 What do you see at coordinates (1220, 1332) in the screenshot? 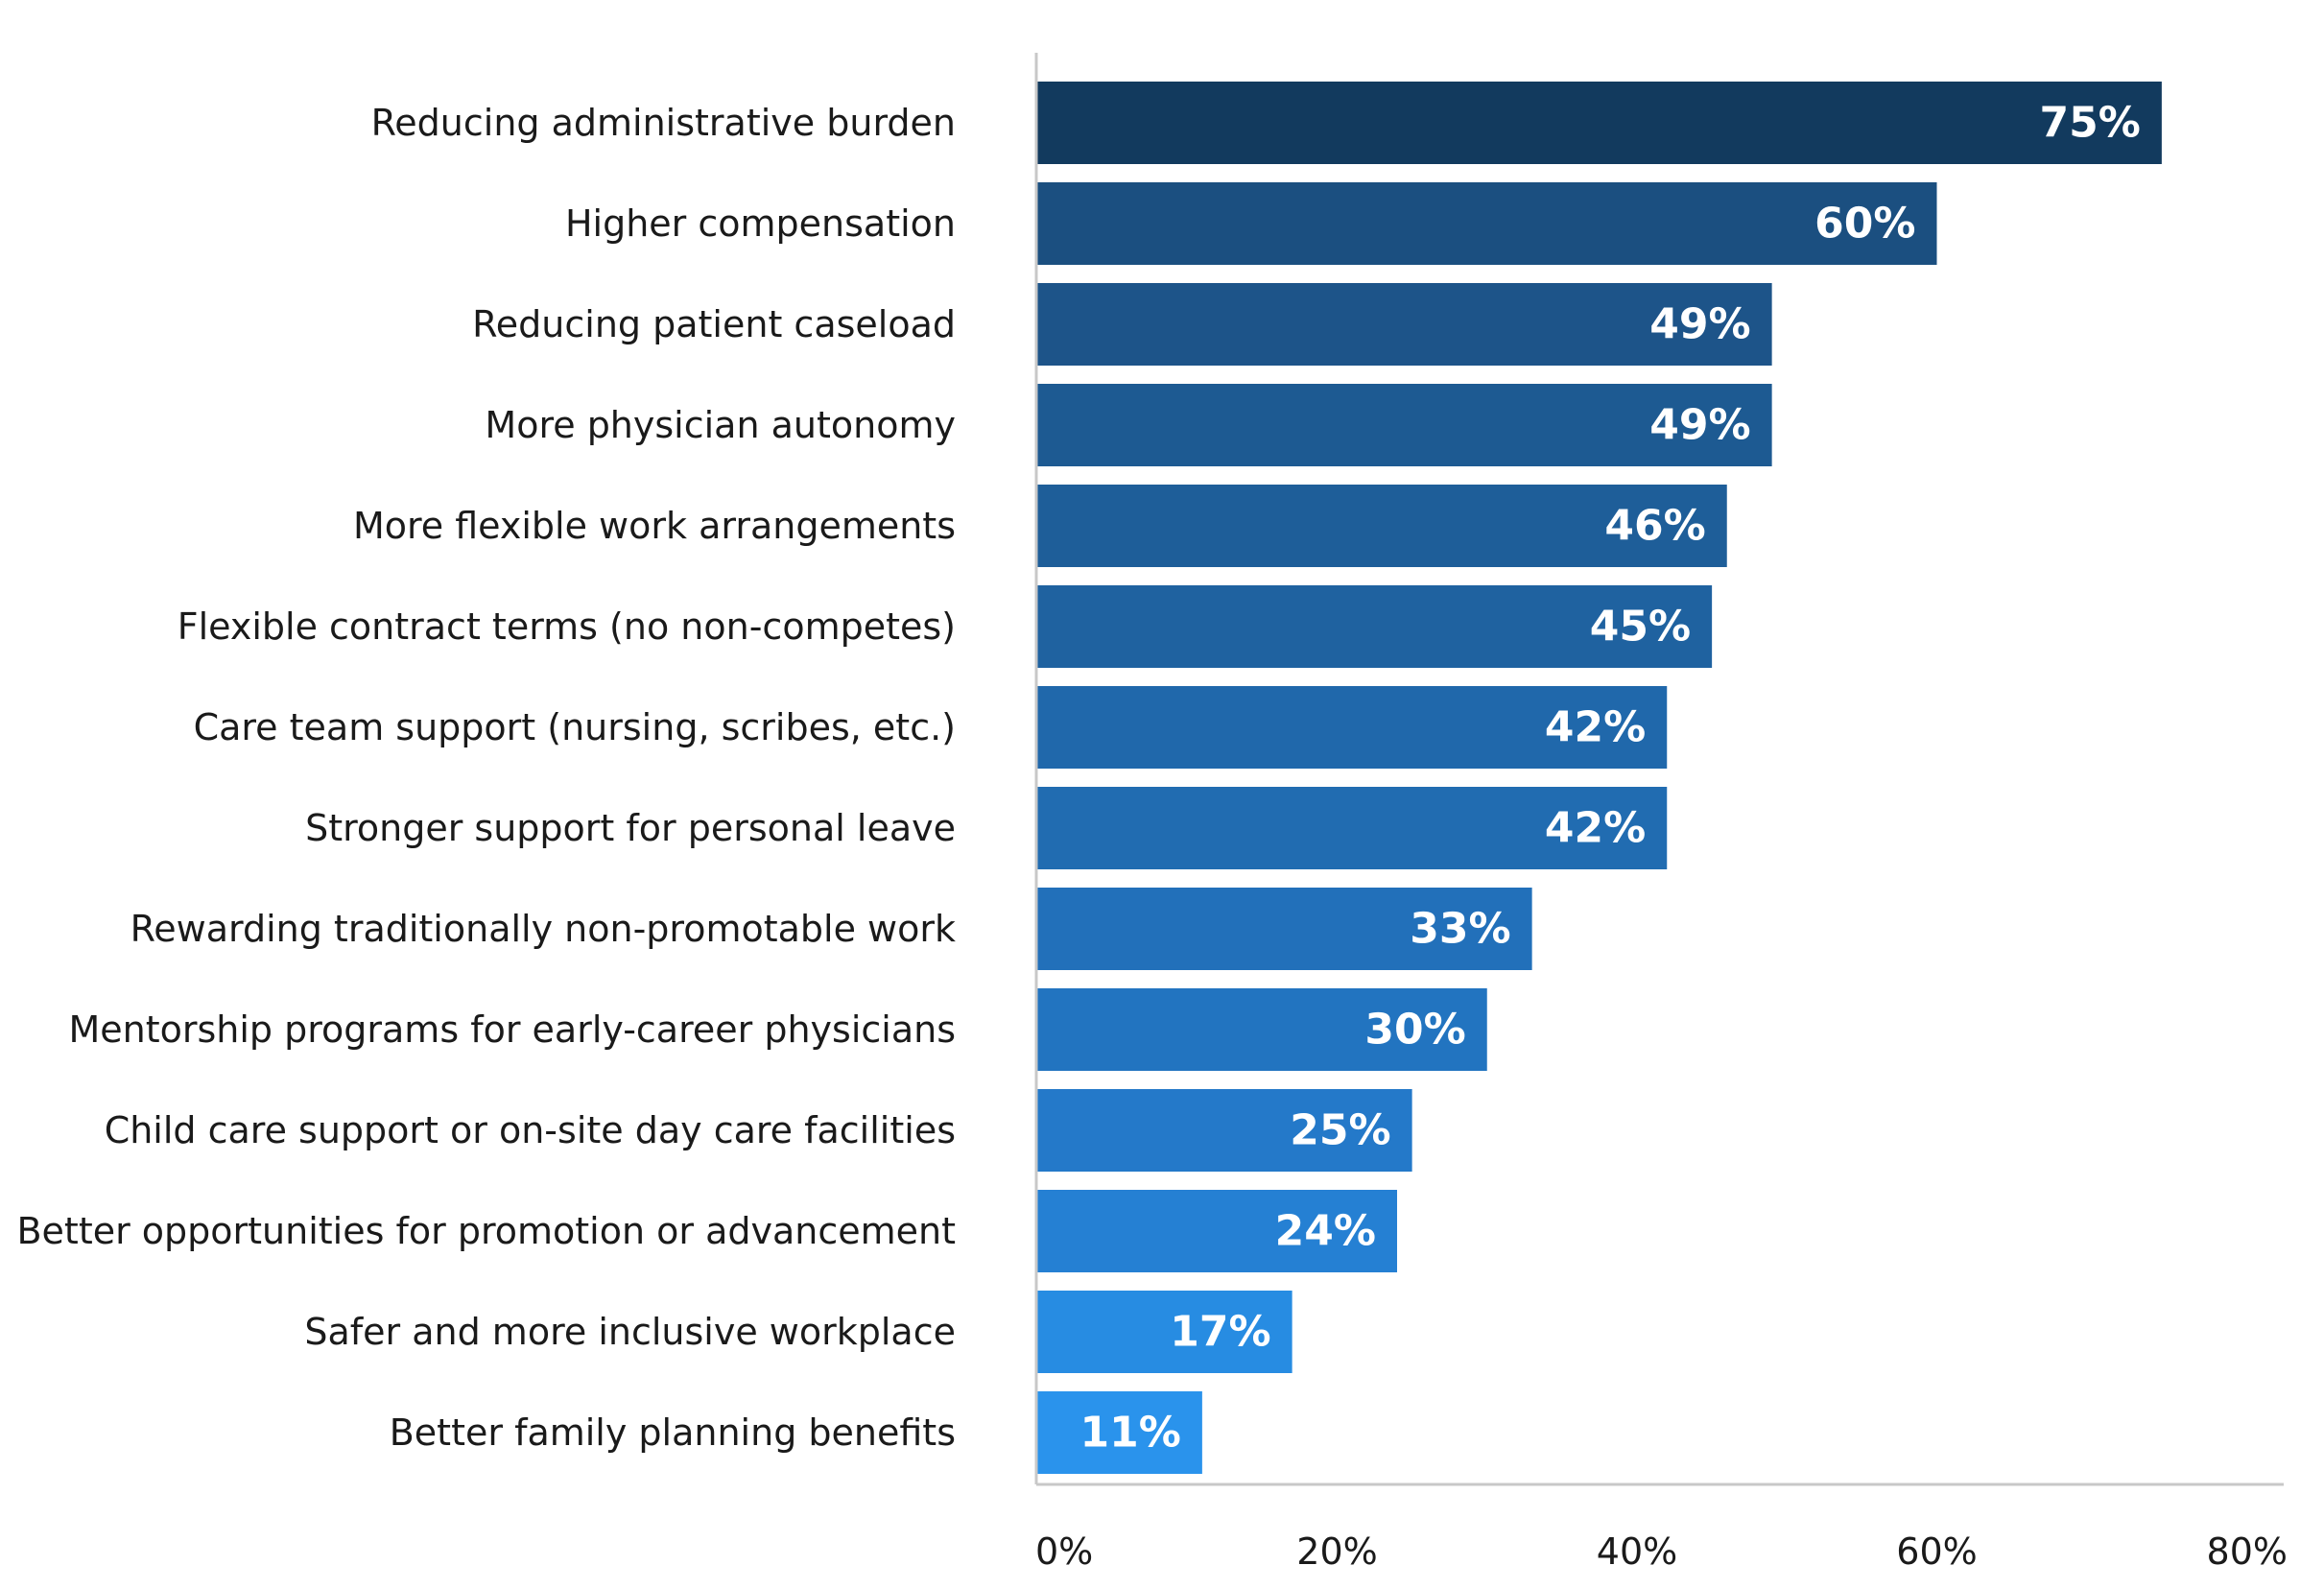
I see `value-label: 17%` at bounding box center [1220, 1332].